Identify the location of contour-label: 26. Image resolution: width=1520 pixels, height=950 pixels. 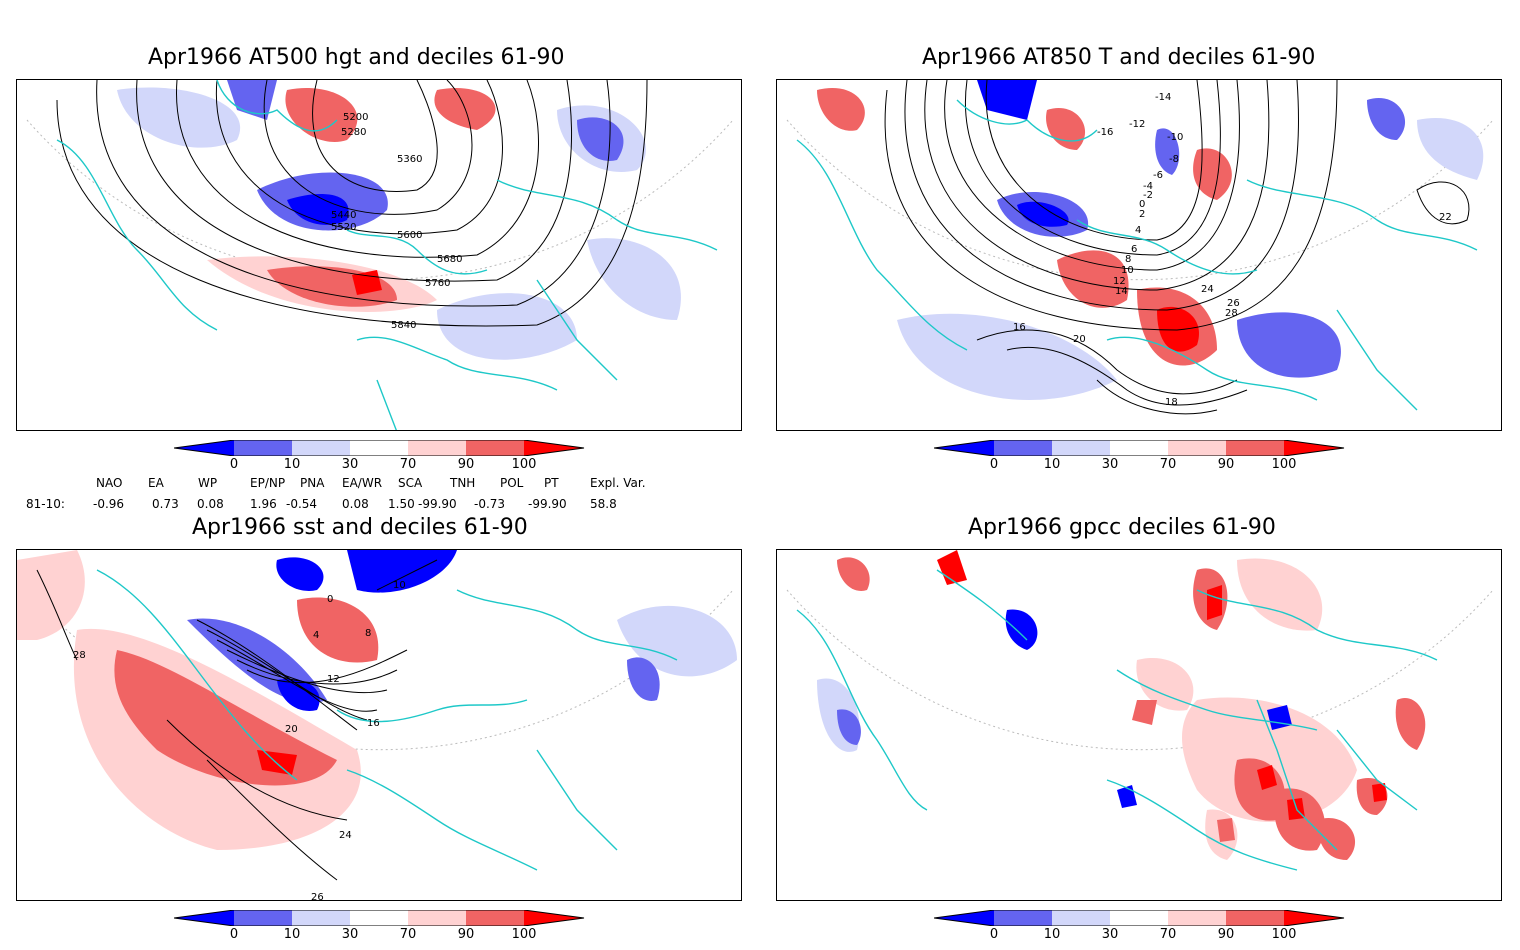
(1233, 303).